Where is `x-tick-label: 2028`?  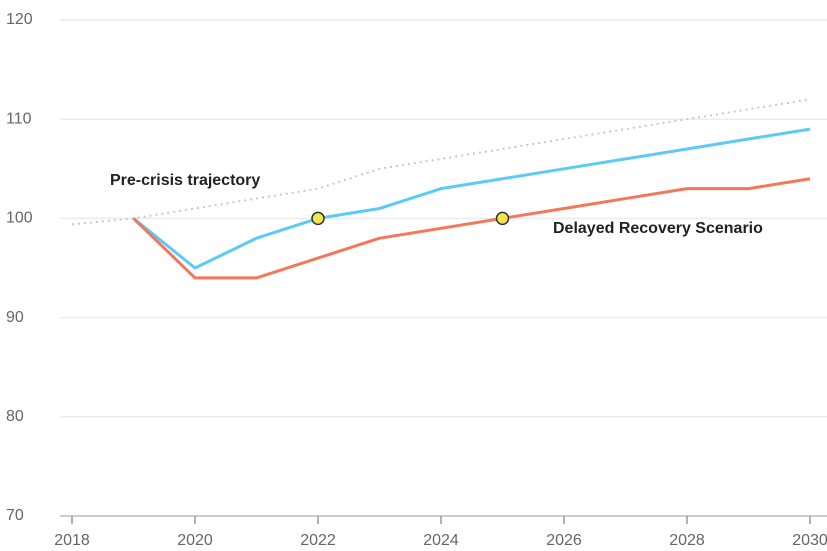 x-tick-label: 2028 is located at coordinates (687, 540).